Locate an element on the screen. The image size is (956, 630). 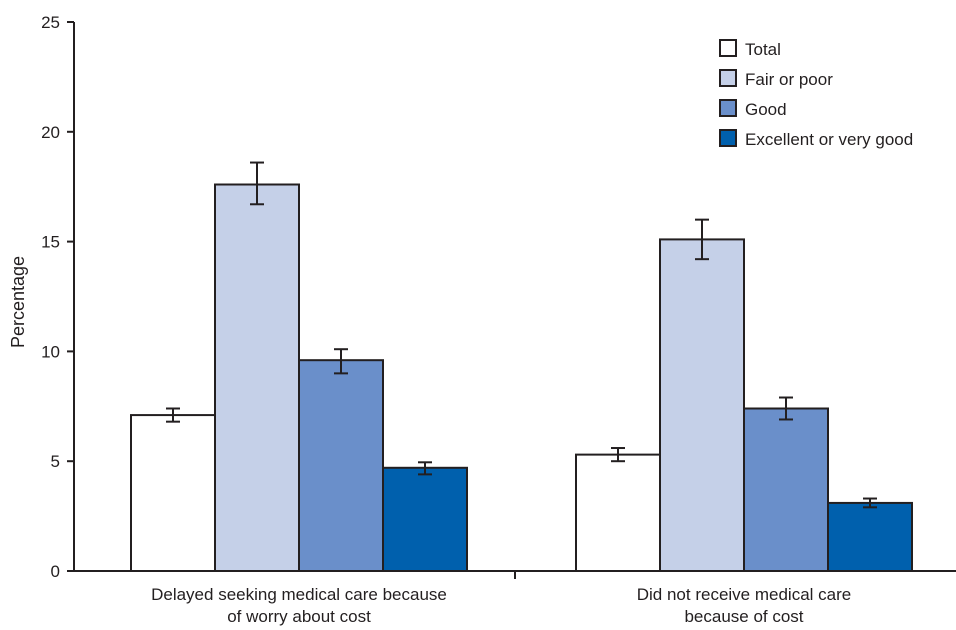
legend-item-1: Total is located at coordinates (750, 49).